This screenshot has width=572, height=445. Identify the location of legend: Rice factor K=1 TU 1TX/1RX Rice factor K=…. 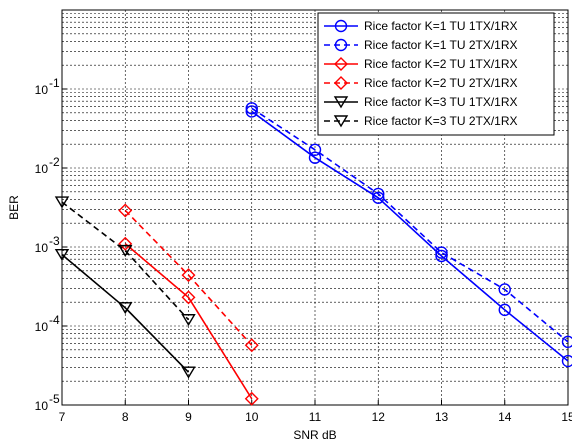
(436, 74).